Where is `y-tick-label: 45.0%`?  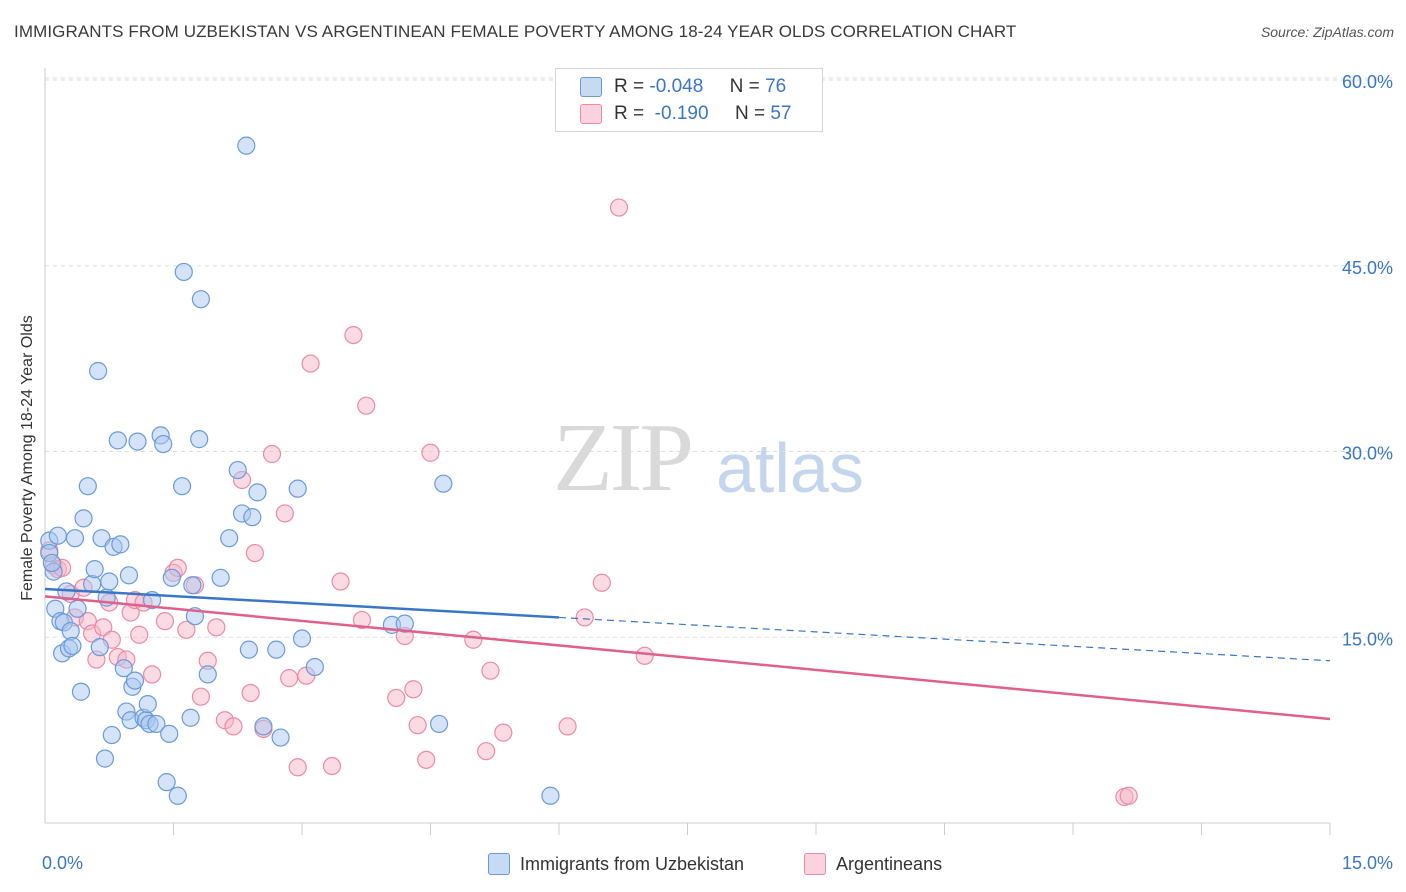 y-tick-label: 45.0% is located at coordinates (1367, 268).